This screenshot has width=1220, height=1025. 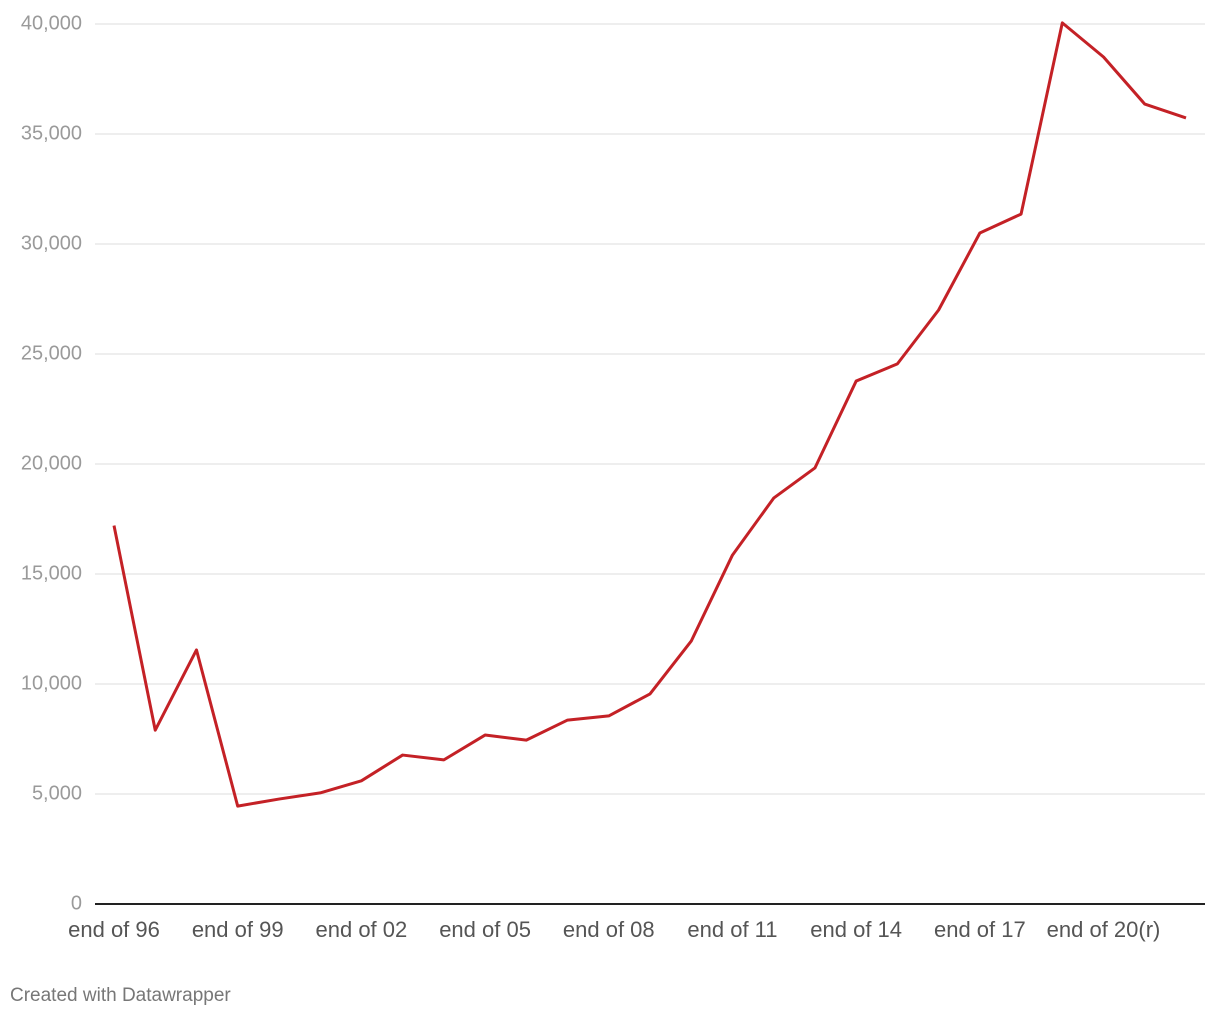 I want to click on y-tick-label: 40,000, so click(x=51, y=23).